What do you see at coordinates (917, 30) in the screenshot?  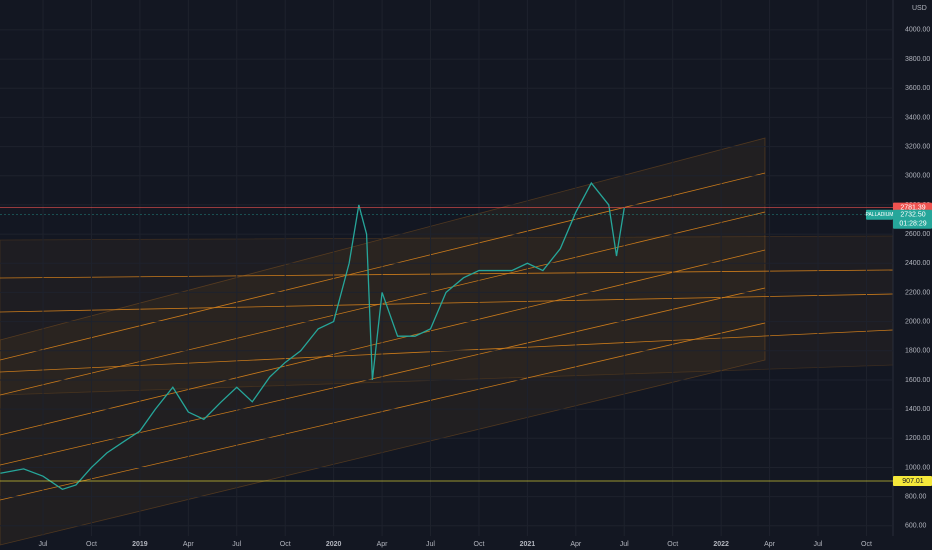 I see `y-tick-label: 4000.00` at bounding box center [917, 30].